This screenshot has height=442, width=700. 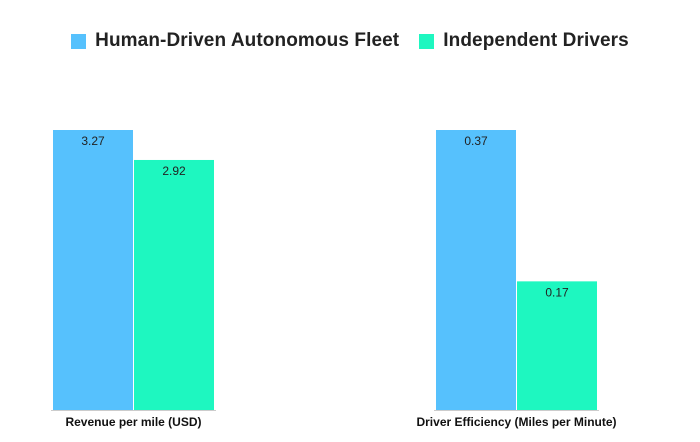 I want to click on legend-item-independent-drivers: Independent Drivers, so click(x=524, y=41).